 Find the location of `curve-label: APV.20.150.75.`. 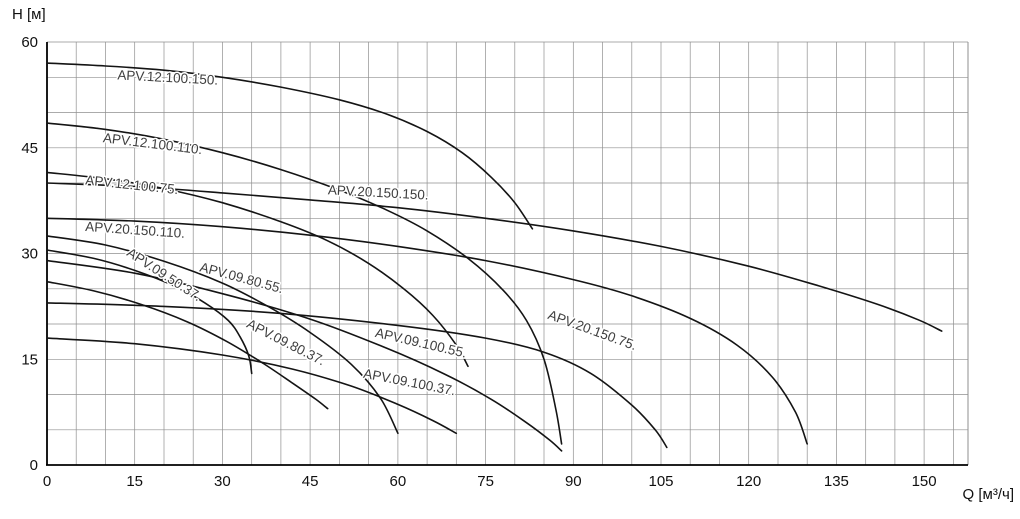

curve-label: APV.20.150.75. is located at coordinates (592, 330).